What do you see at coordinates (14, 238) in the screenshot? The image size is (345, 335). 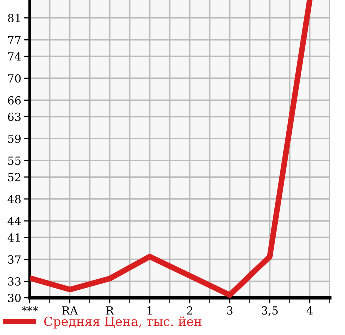 I see `y-tick-label: 41` at bounding box center [14, 238].